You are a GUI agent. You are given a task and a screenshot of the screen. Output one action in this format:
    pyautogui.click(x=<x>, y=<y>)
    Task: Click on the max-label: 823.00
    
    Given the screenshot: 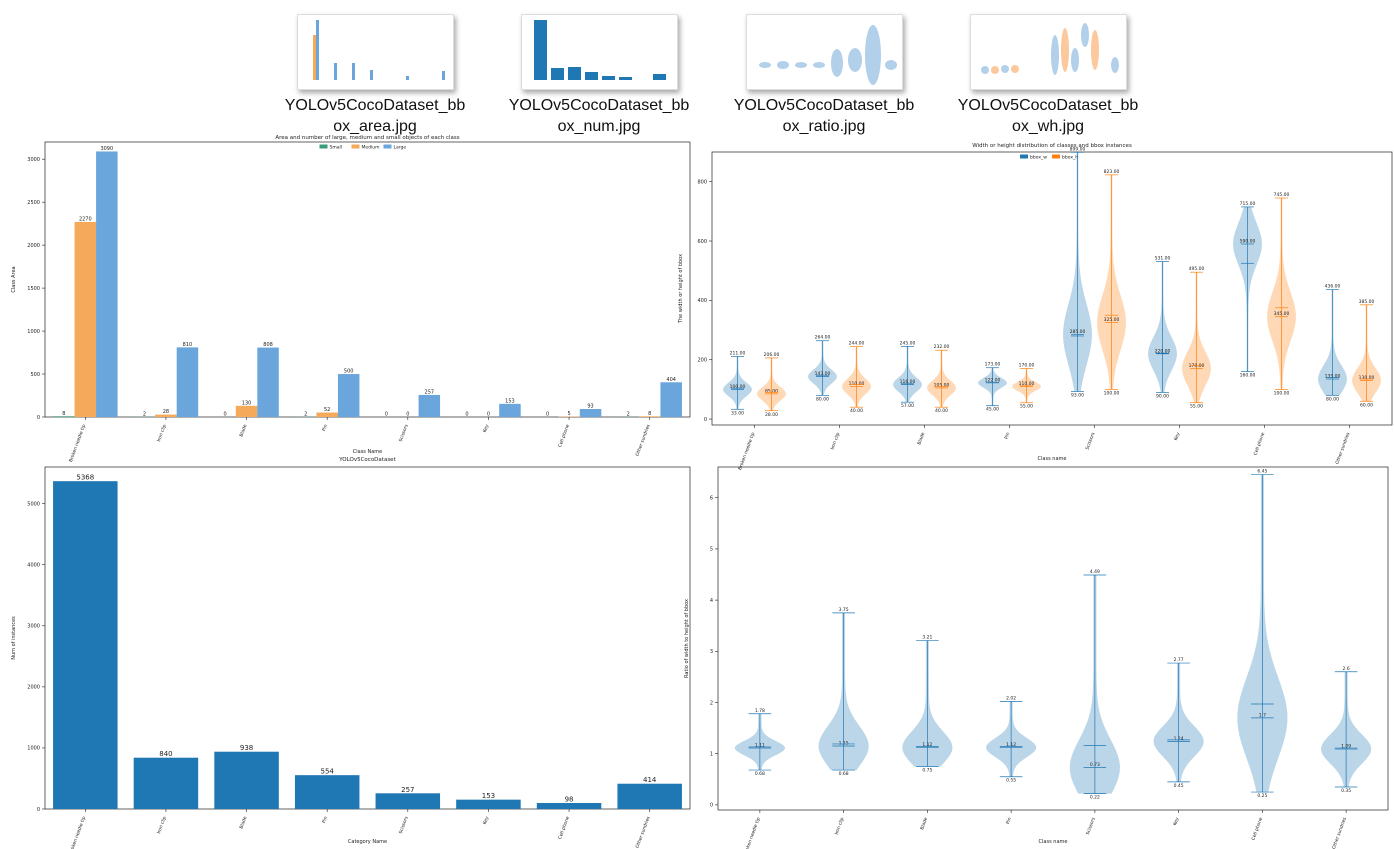 What is the action you would take?
    pyautogui.click(x=1112, y=172)
    